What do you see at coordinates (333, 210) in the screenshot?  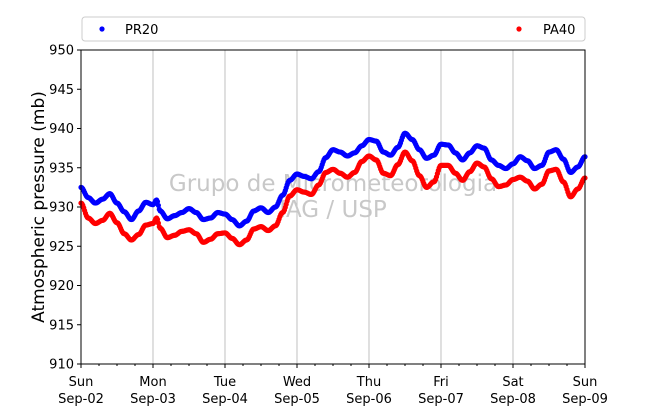 I see `watermark-line: IAG / USP` at bounding box center [333, 210].